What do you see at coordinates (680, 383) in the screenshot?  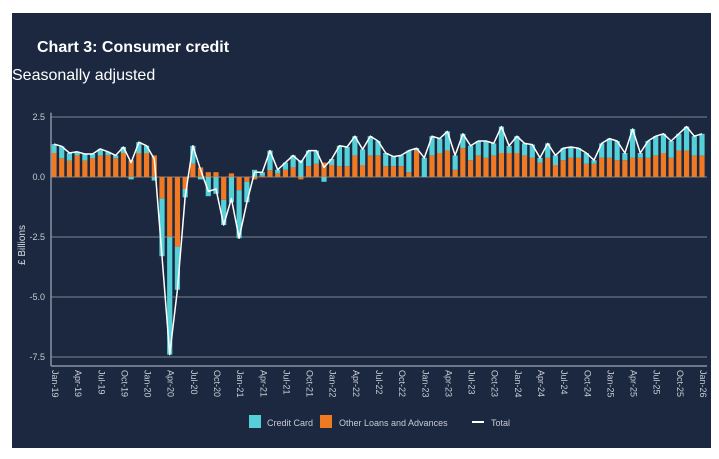 I see `x-tick-label: Oct-25` at bounding box center [680, 383].